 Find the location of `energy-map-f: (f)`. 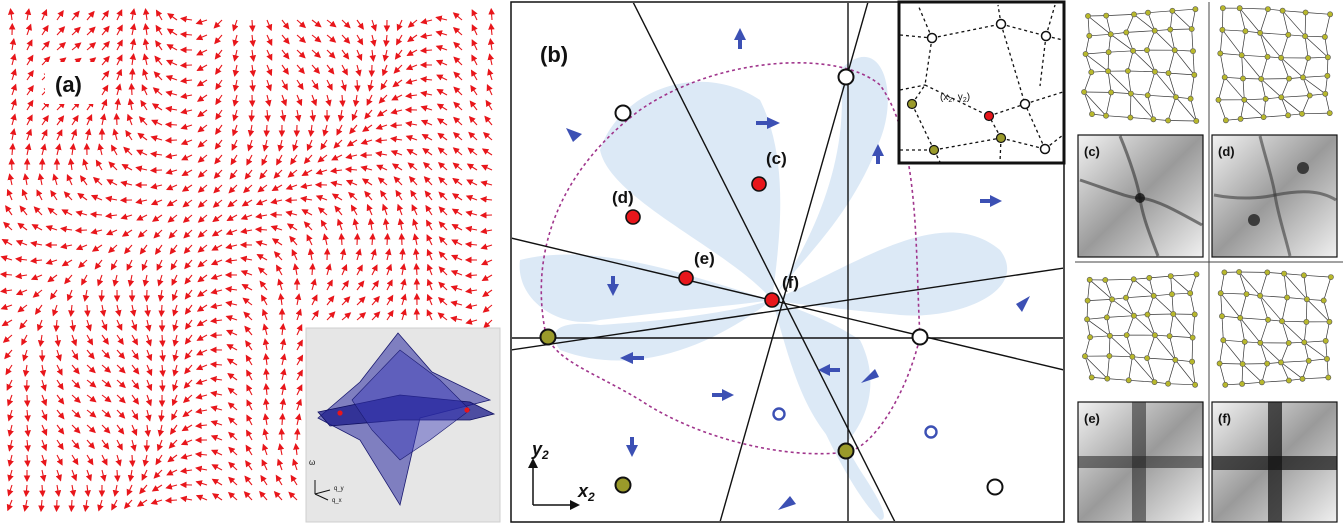

energy-map-f: (f) is located at coordinates (1274, 462).